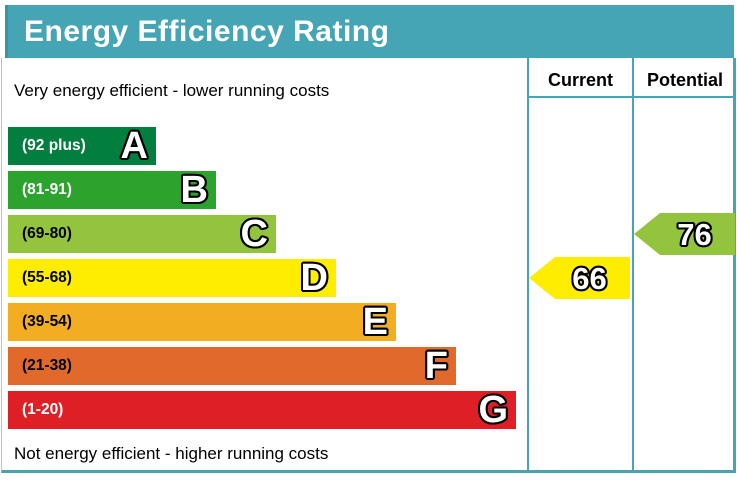 Image resolution: width=738 pixels, height=483 pixels. What do you see at coordinates (493, 410) in the screenshot?
I see `band-letter: G` at bounding box center [493, 410].